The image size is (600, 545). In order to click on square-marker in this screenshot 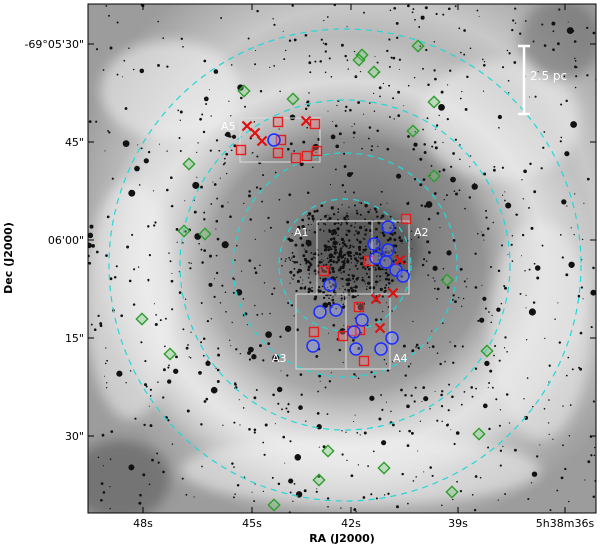, I will do `click(359, 307)`.